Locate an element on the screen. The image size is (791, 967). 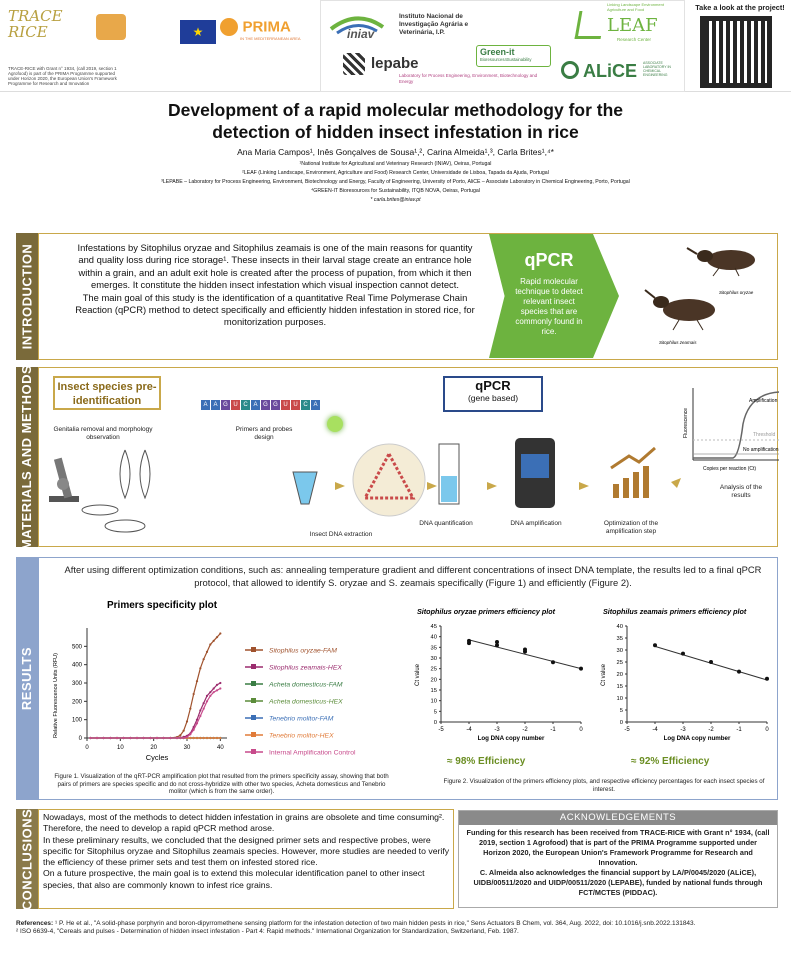
x-tick-label: 0 is located at coordinates (87, 748).